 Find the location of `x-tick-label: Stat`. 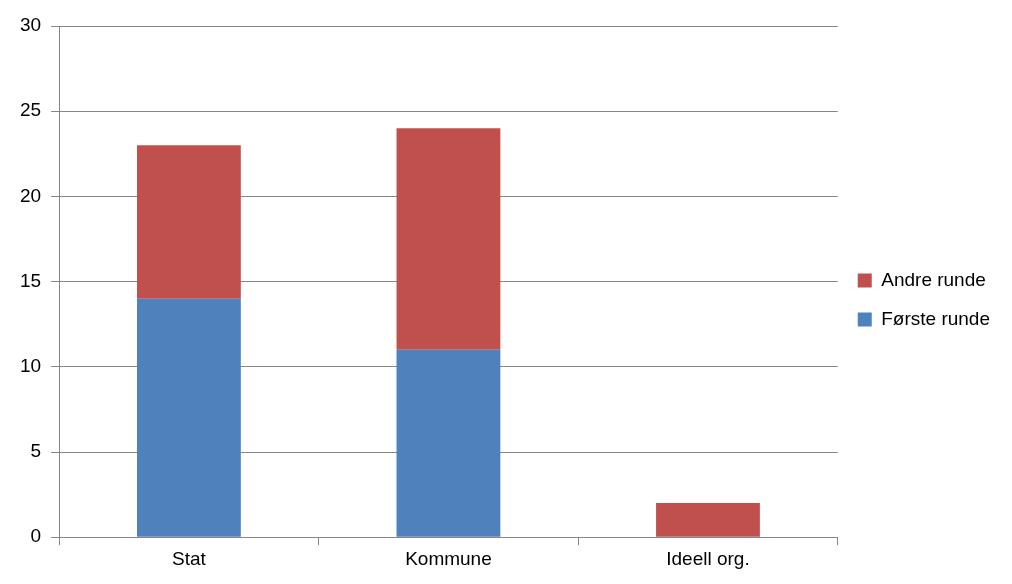

x-tick-label: Stat is located at coordinates (189, 558).